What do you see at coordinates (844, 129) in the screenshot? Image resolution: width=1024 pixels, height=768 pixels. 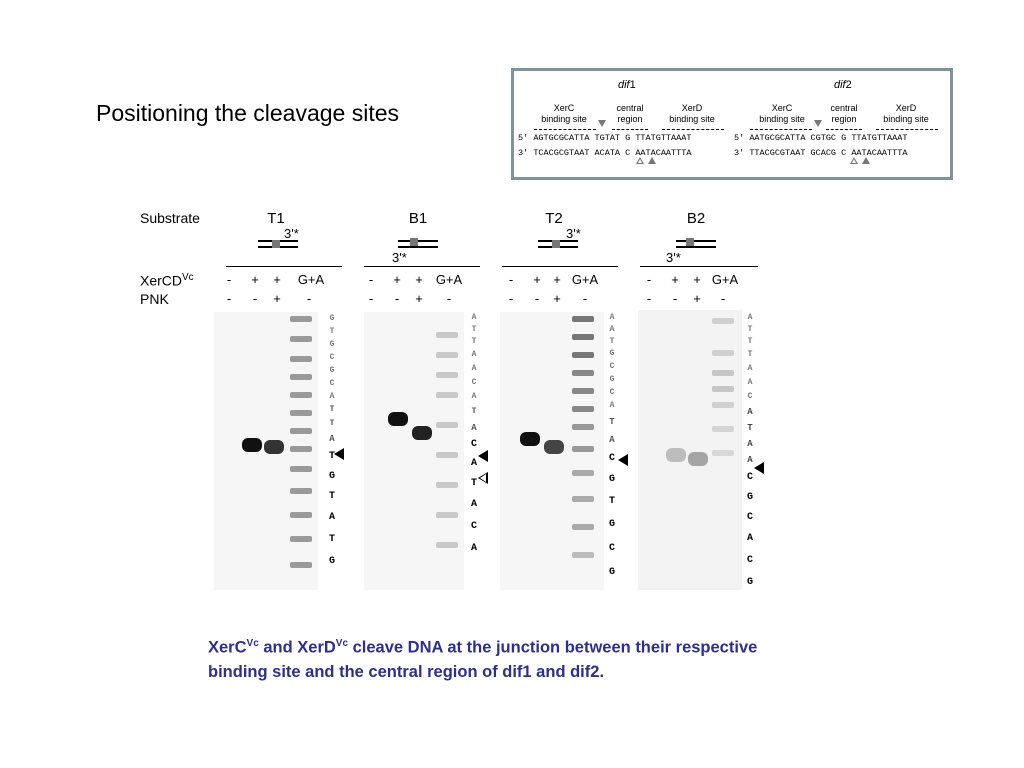 I see `dif2-central-dash` at bounding box center [844, 129].